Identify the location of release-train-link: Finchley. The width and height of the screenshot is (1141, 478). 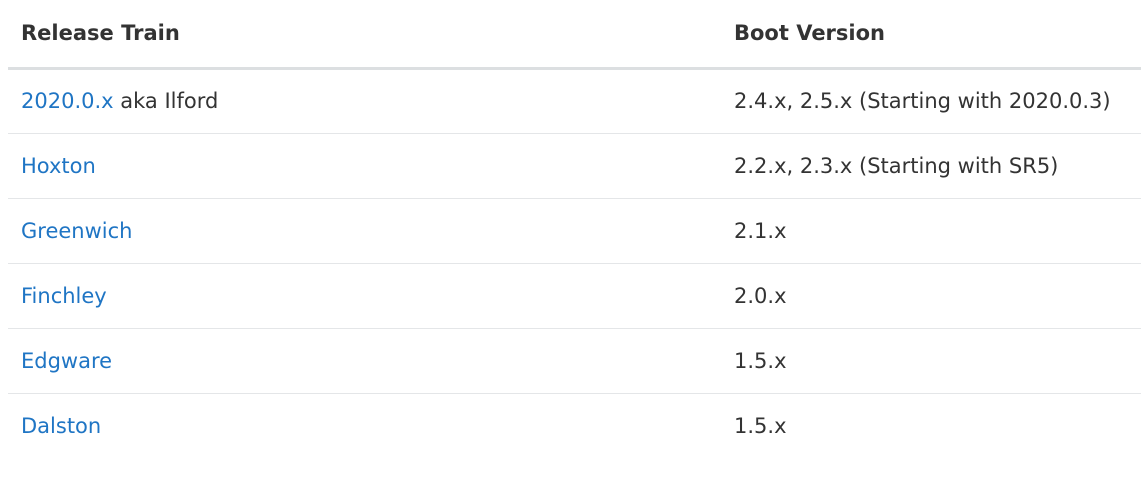
(64, 295).